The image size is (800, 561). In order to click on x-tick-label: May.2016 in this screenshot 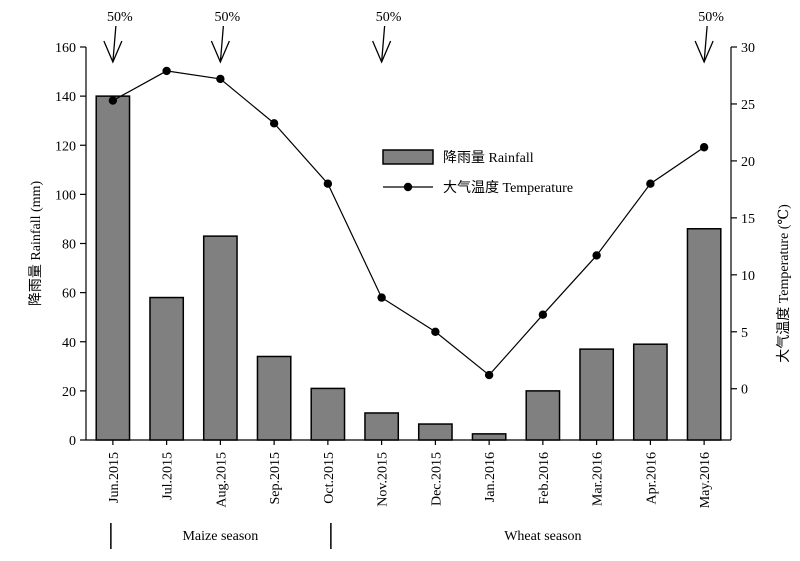, I will do `click(705, 480)`.